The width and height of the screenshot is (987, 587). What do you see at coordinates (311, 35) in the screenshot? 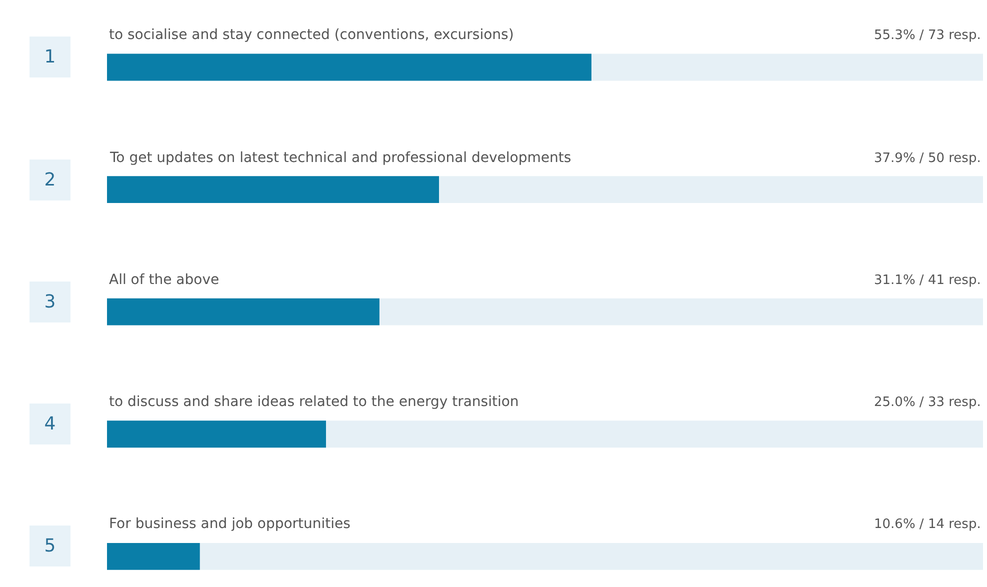
I see `y-tick-label: to socialise and stay connected (conventions, excursions)` at bounding box center [311, 35].